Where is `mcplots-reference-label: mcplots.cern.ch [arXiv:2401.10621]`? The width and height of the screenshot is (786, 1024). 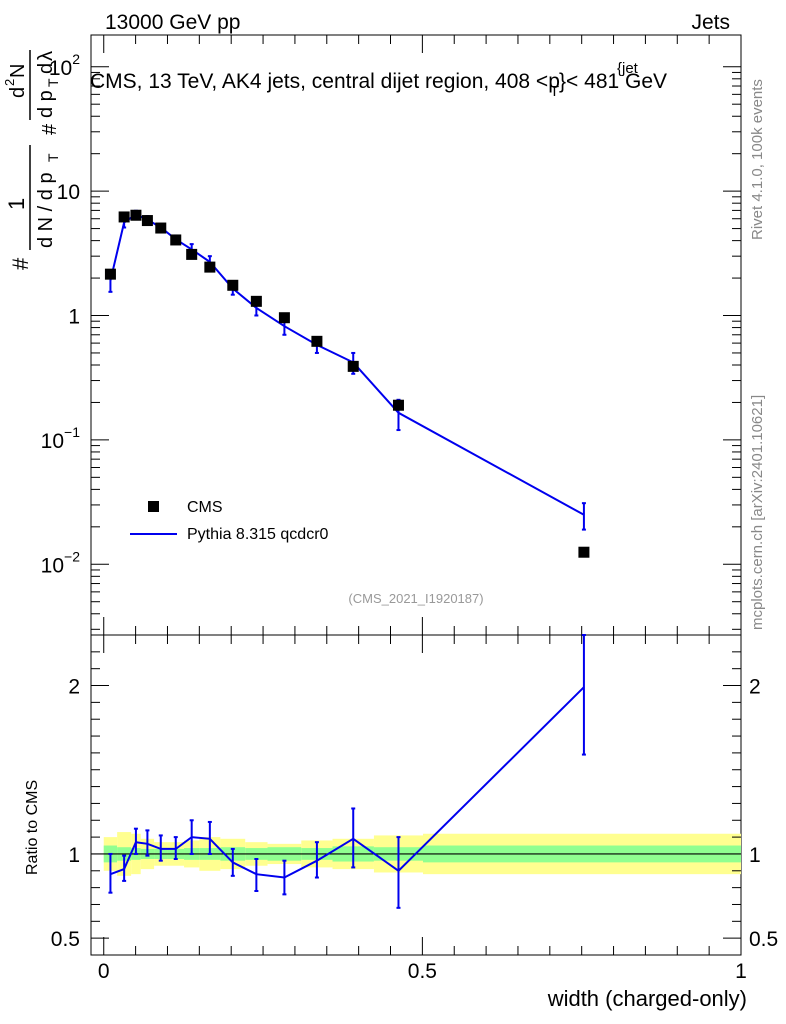 mcplots-reference-label: mcplots.cern.ch [arXiv:2401.10621] is located at coordinates (757, 512).